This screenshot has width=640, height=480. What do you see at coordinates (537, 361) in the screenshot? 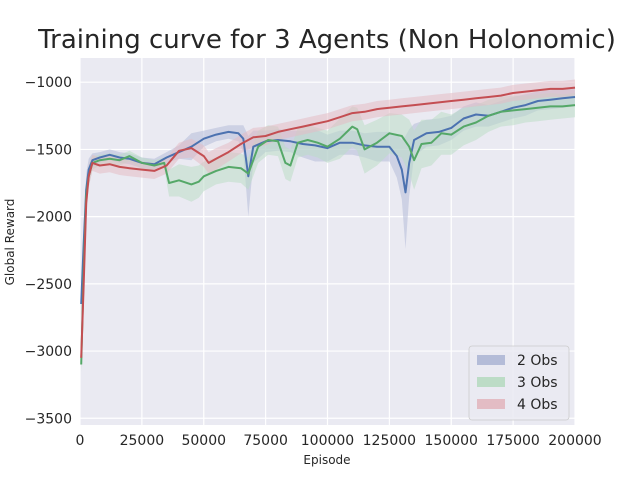
I see `legend-label-2-obs: 2 Obs` at bounding box center [537, 361].